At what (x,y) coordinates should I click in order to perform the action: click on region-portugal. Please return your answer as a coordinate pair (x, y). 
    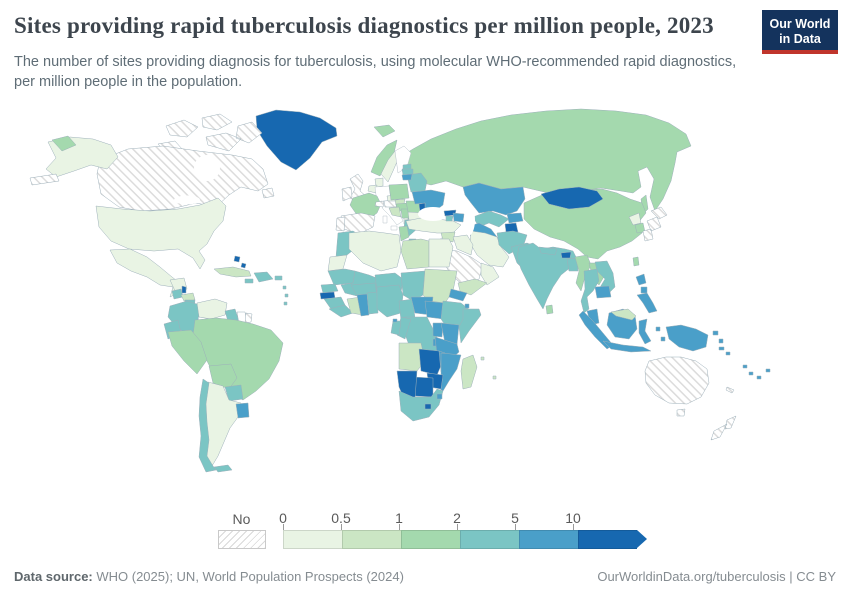
    Looking at the image, I should click on (340, 224).